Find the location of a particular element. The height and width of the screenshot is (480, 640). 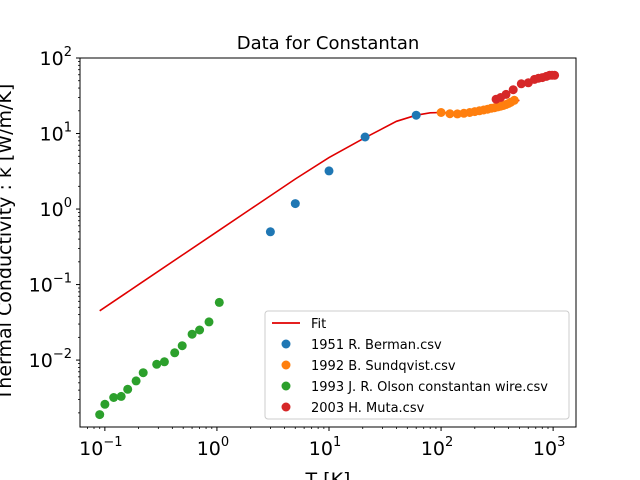

chart-title: Data for Constantan is located at coordinates (328, 43).